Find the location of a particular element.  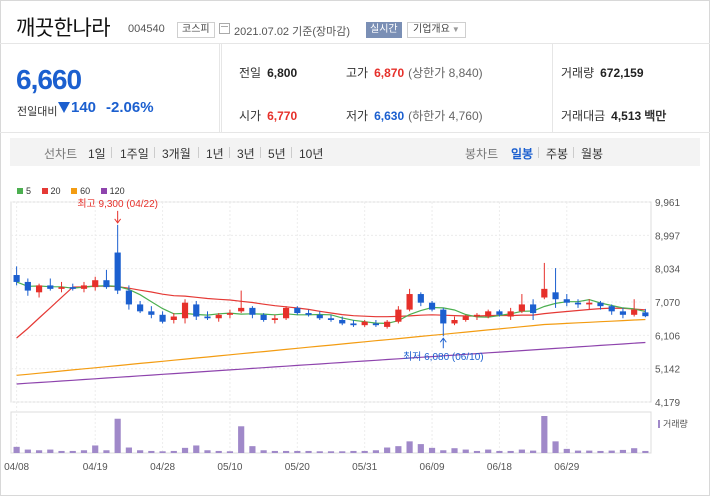

stat-value: 6,800 is located at coordinates (282, 73).